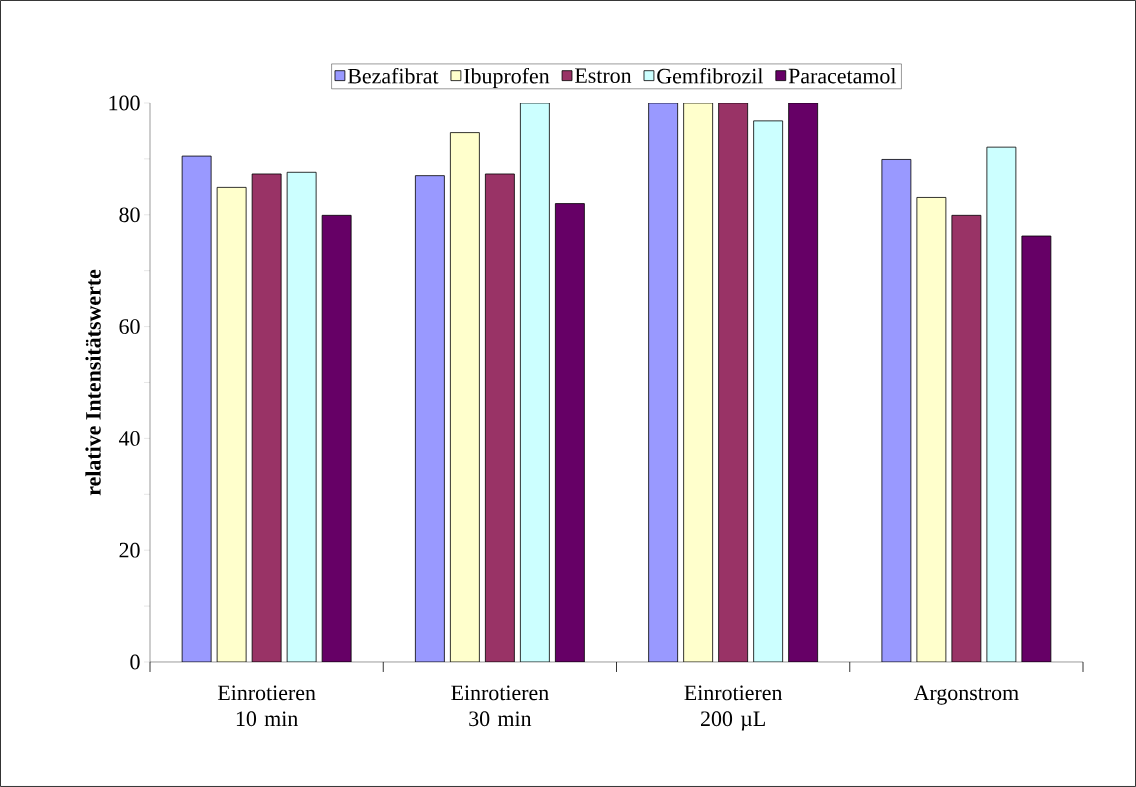 The height and width of the screenshot is (787, 1136). Describe the element at coordinates (733, 708) in the screenshot. I see `x-tick-label: Einrotieren 200 µL` at that location.